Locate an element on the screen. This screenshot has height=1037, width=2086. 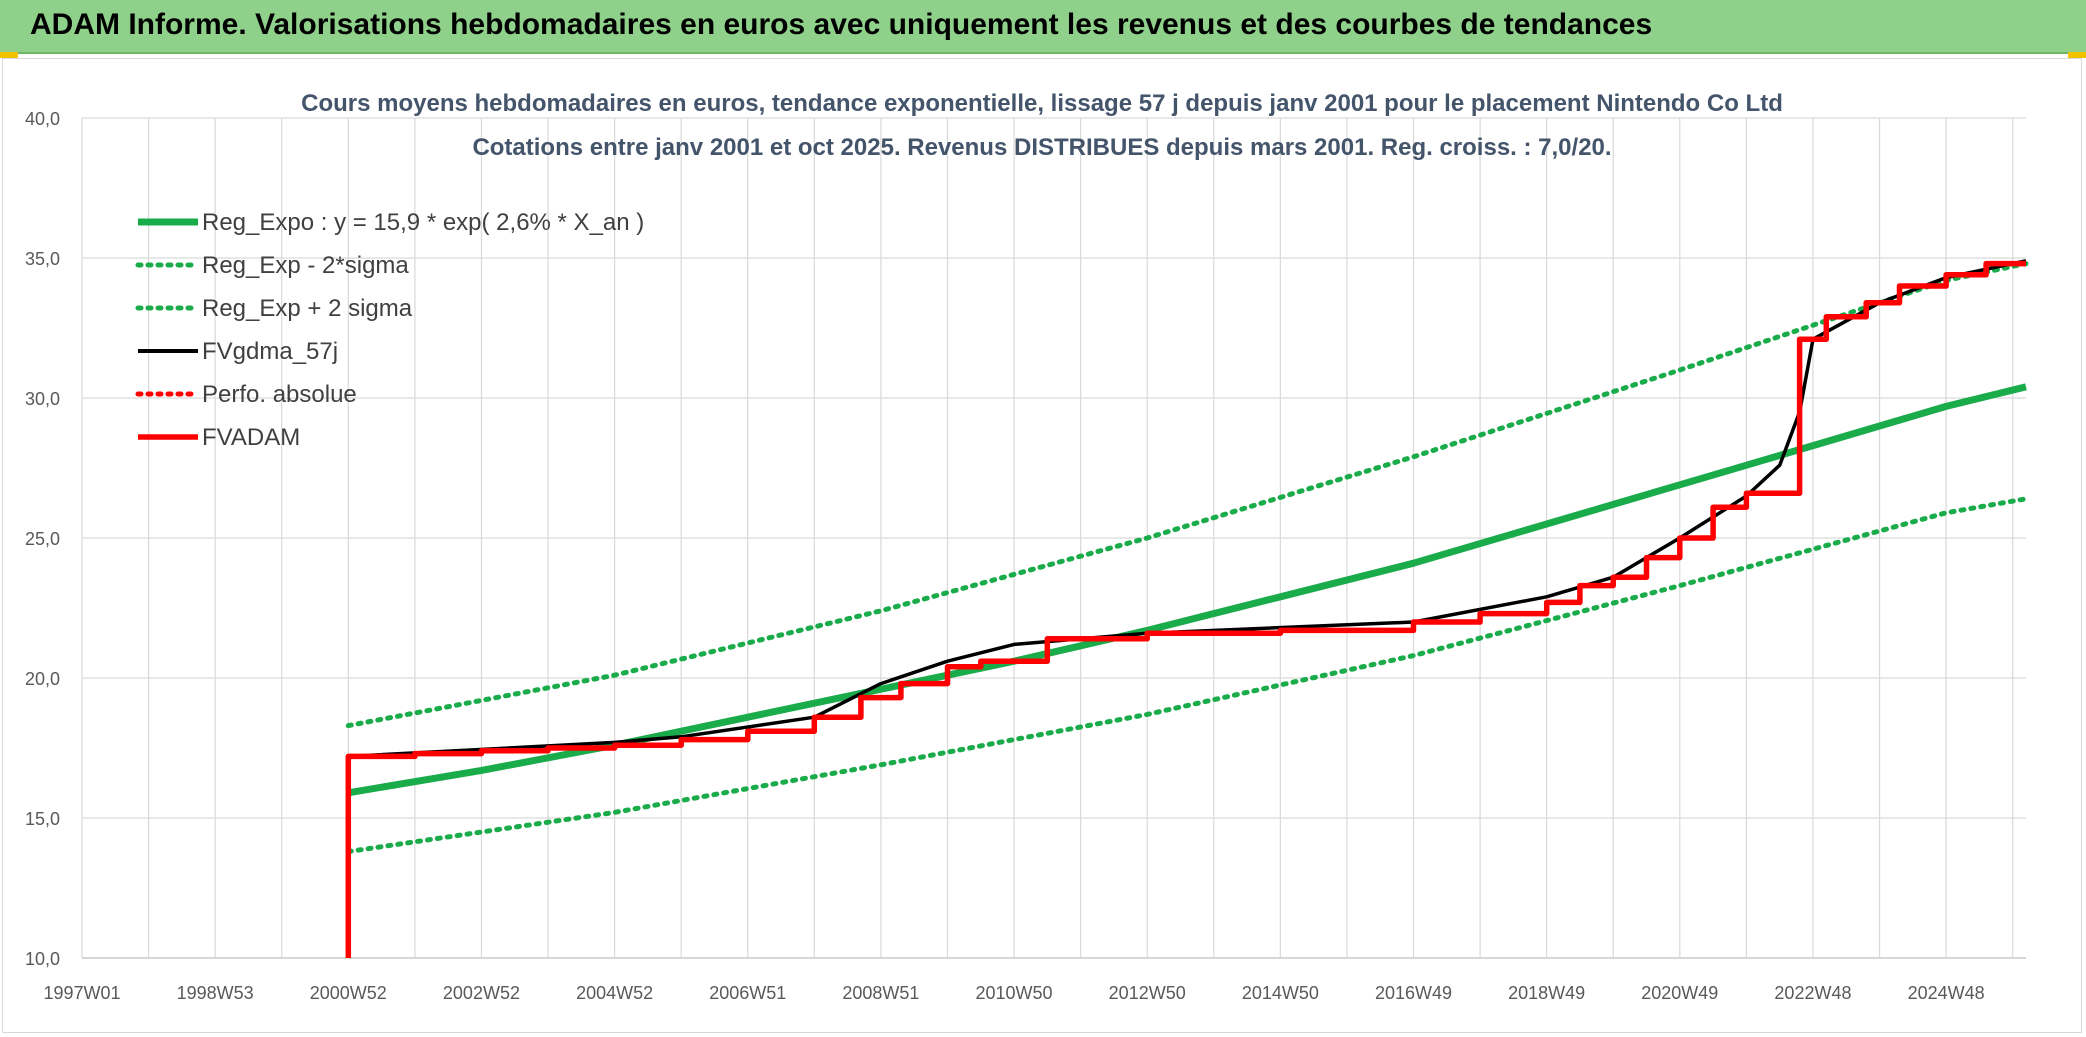
x-tick-label: 1998W53 is located at coordinates (215, 993).